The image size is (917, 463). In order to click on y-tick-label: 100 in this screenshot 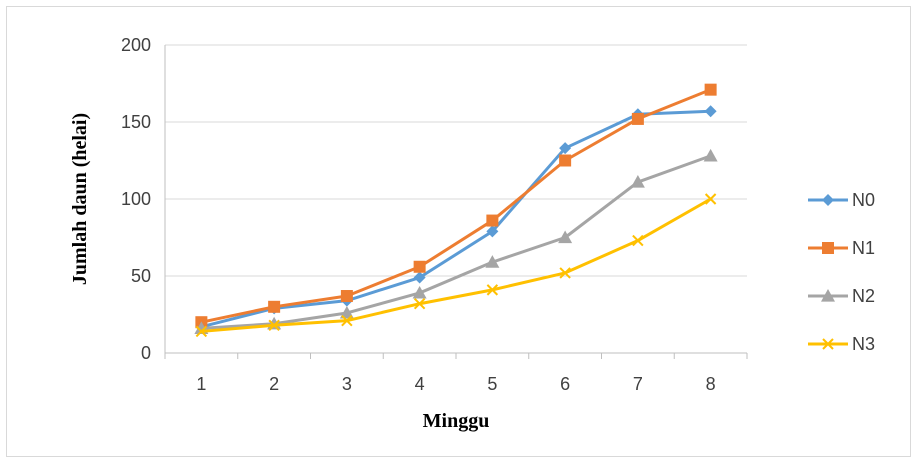, I will do `click(136, 199)`.